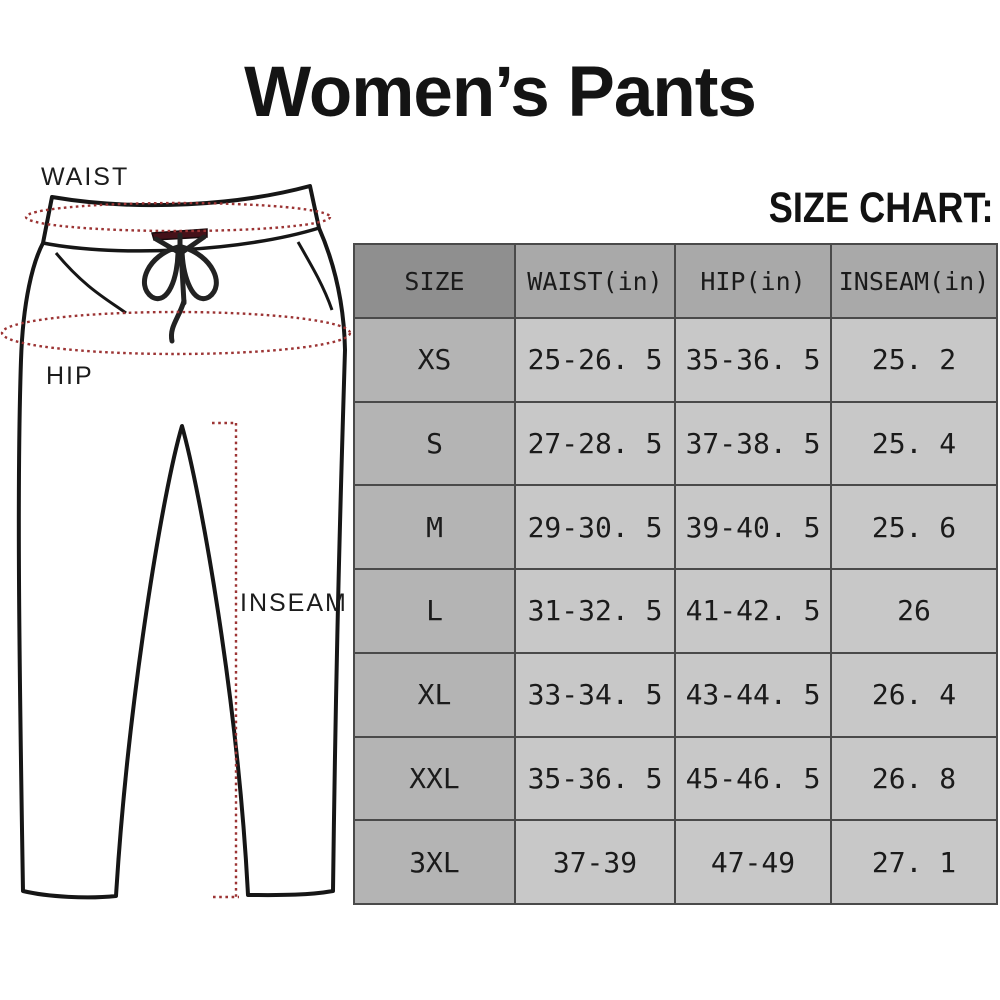  Describe the element at coordinates (595, 281) in the screenshot. I see `header-waist: WAIST(in)` at that location.